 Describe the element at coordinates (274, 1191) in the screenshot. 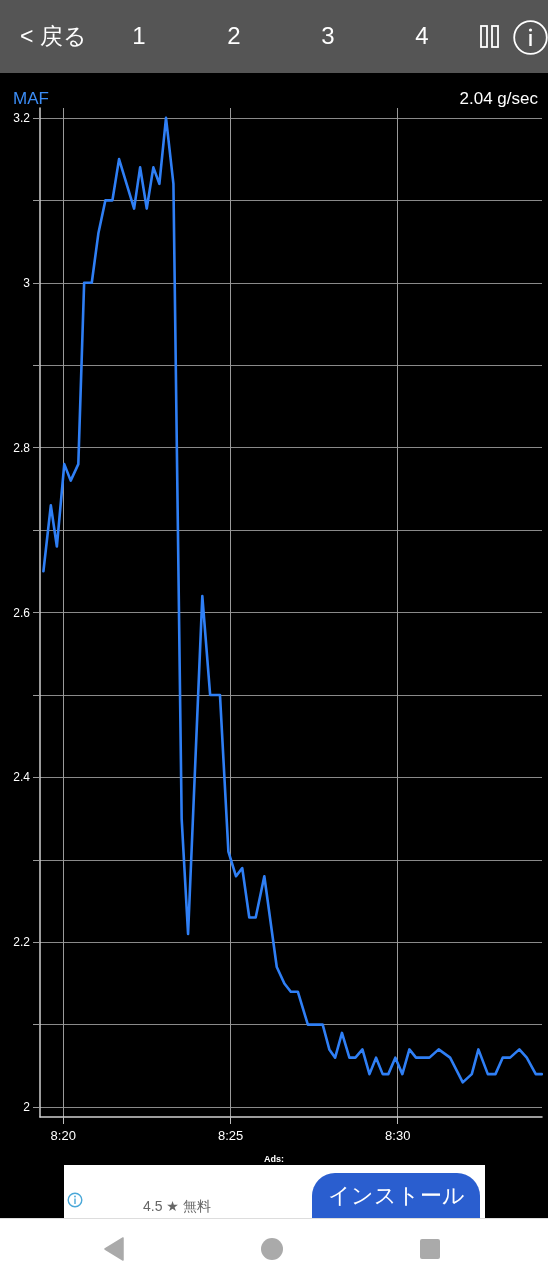

I see `ad-banner: 4.5 ★ 無料 インストール` at that location.